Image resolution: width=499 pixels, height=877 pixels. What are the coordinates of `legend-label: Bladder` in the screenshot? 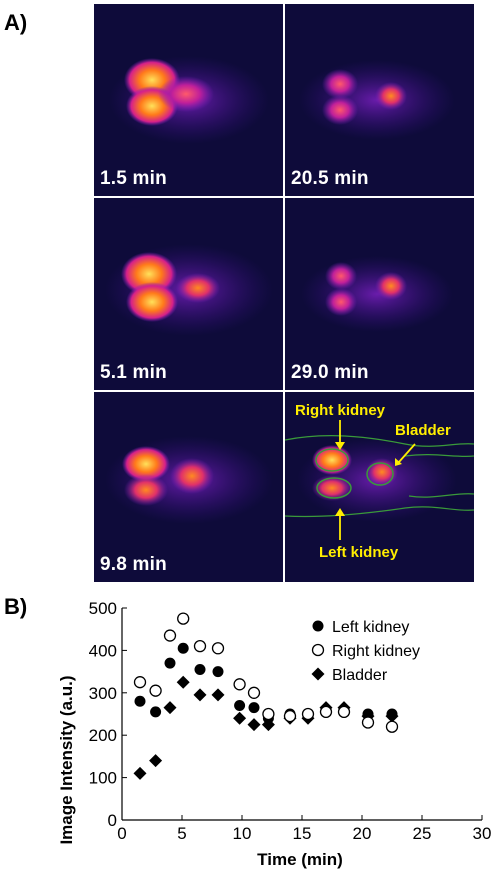 It's located at (360, 675).